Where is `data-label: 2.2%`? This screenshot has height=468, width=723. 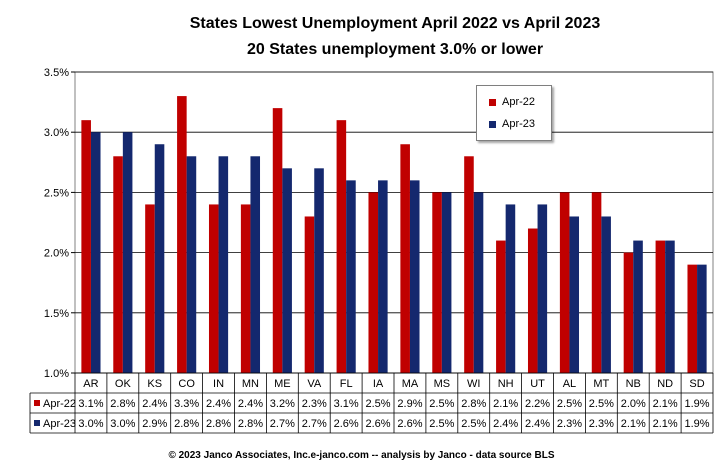
data-label: 2.2% is located at coordinates (537, 404).